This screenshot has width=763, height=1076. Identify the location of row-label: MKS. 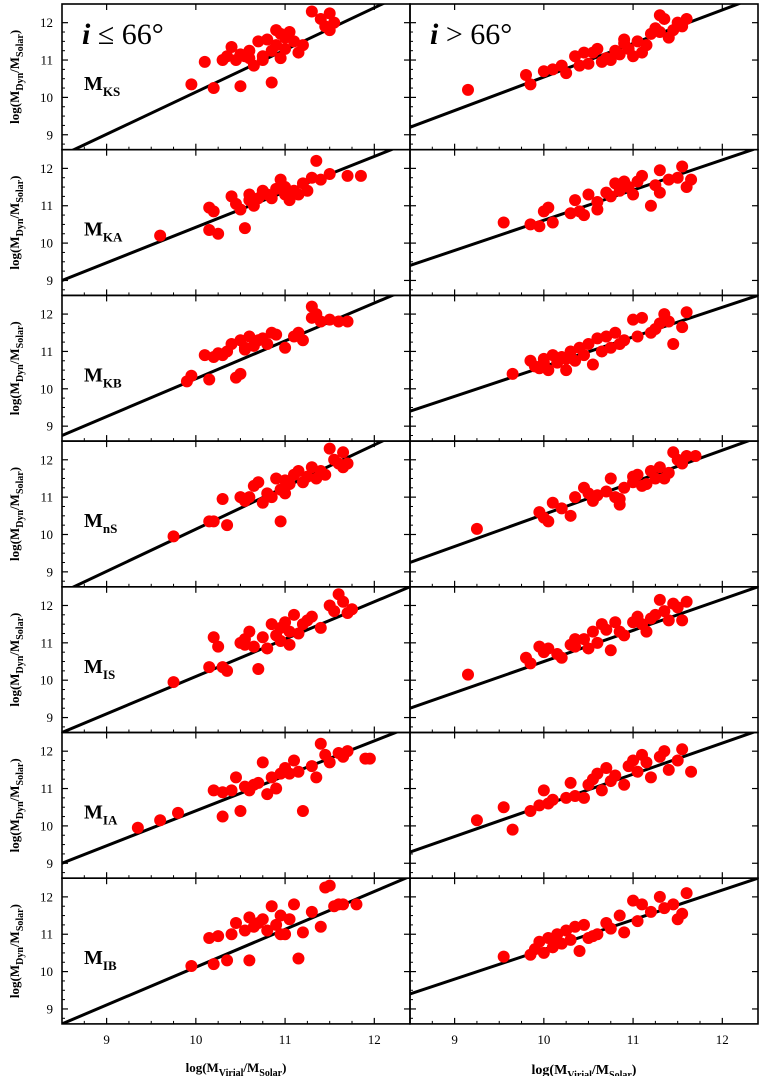
(102, 86).